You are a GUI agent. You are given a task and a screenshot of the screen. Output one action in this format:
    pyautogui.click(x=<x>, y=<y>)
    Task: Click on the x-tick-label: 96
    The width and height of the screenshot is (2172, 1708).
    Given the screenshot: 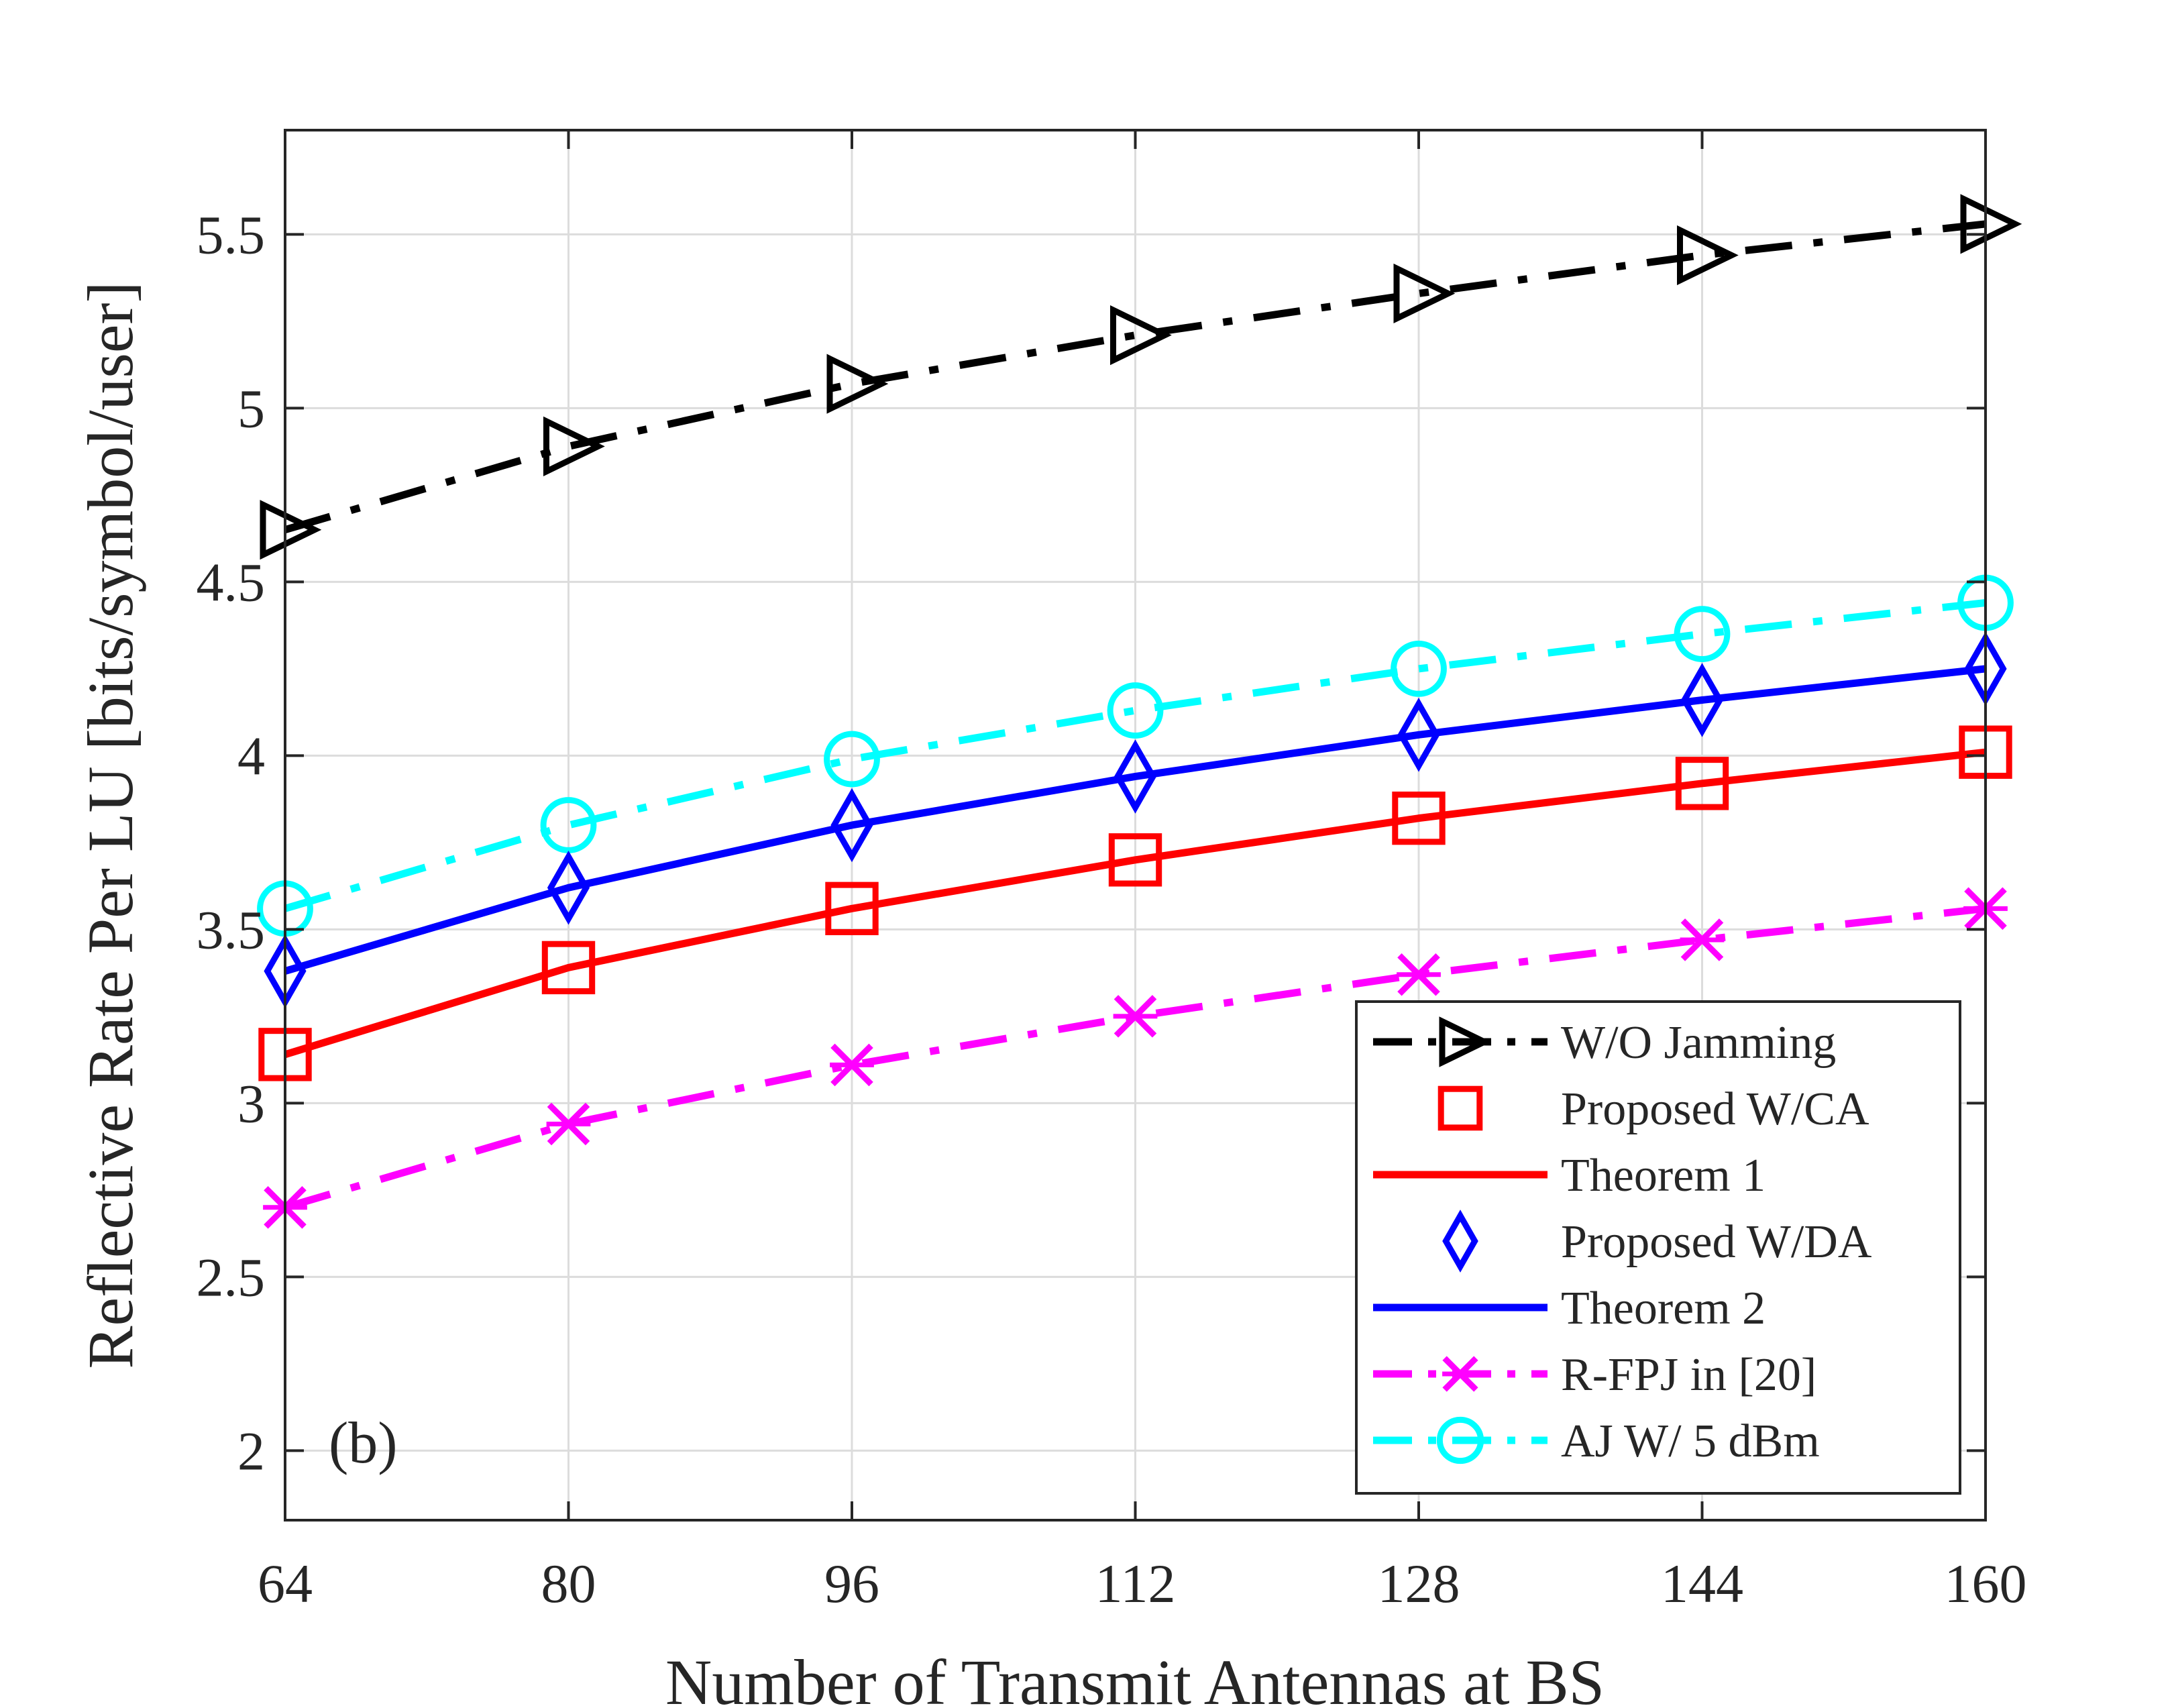 What is the action you would take?
    pyautogui.click(x=851, y=1583)
    